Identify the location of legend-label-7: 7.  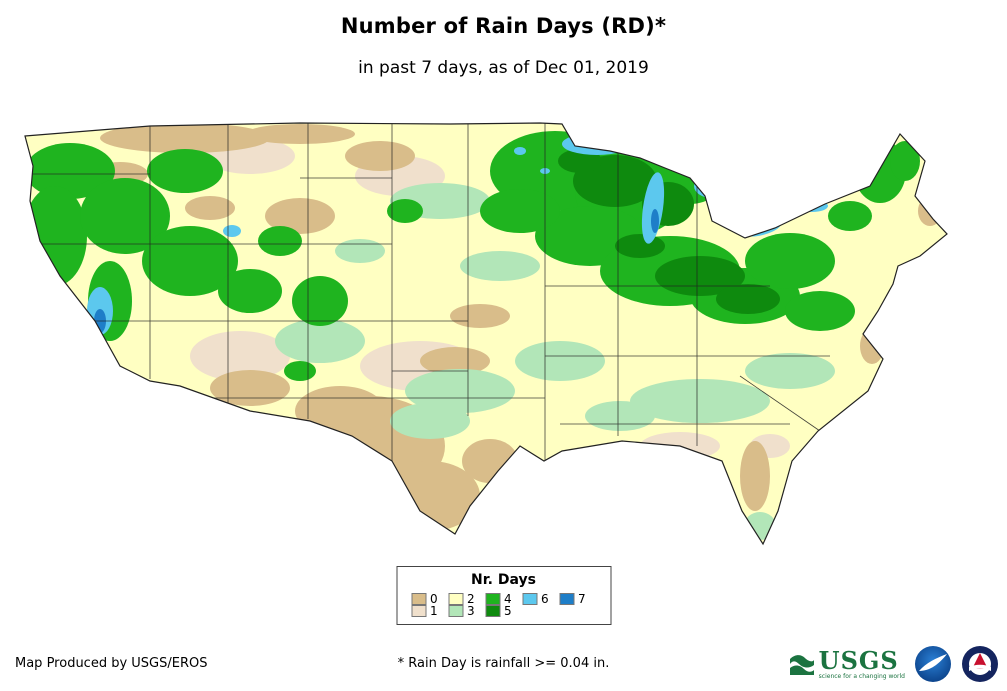
(582, 599).